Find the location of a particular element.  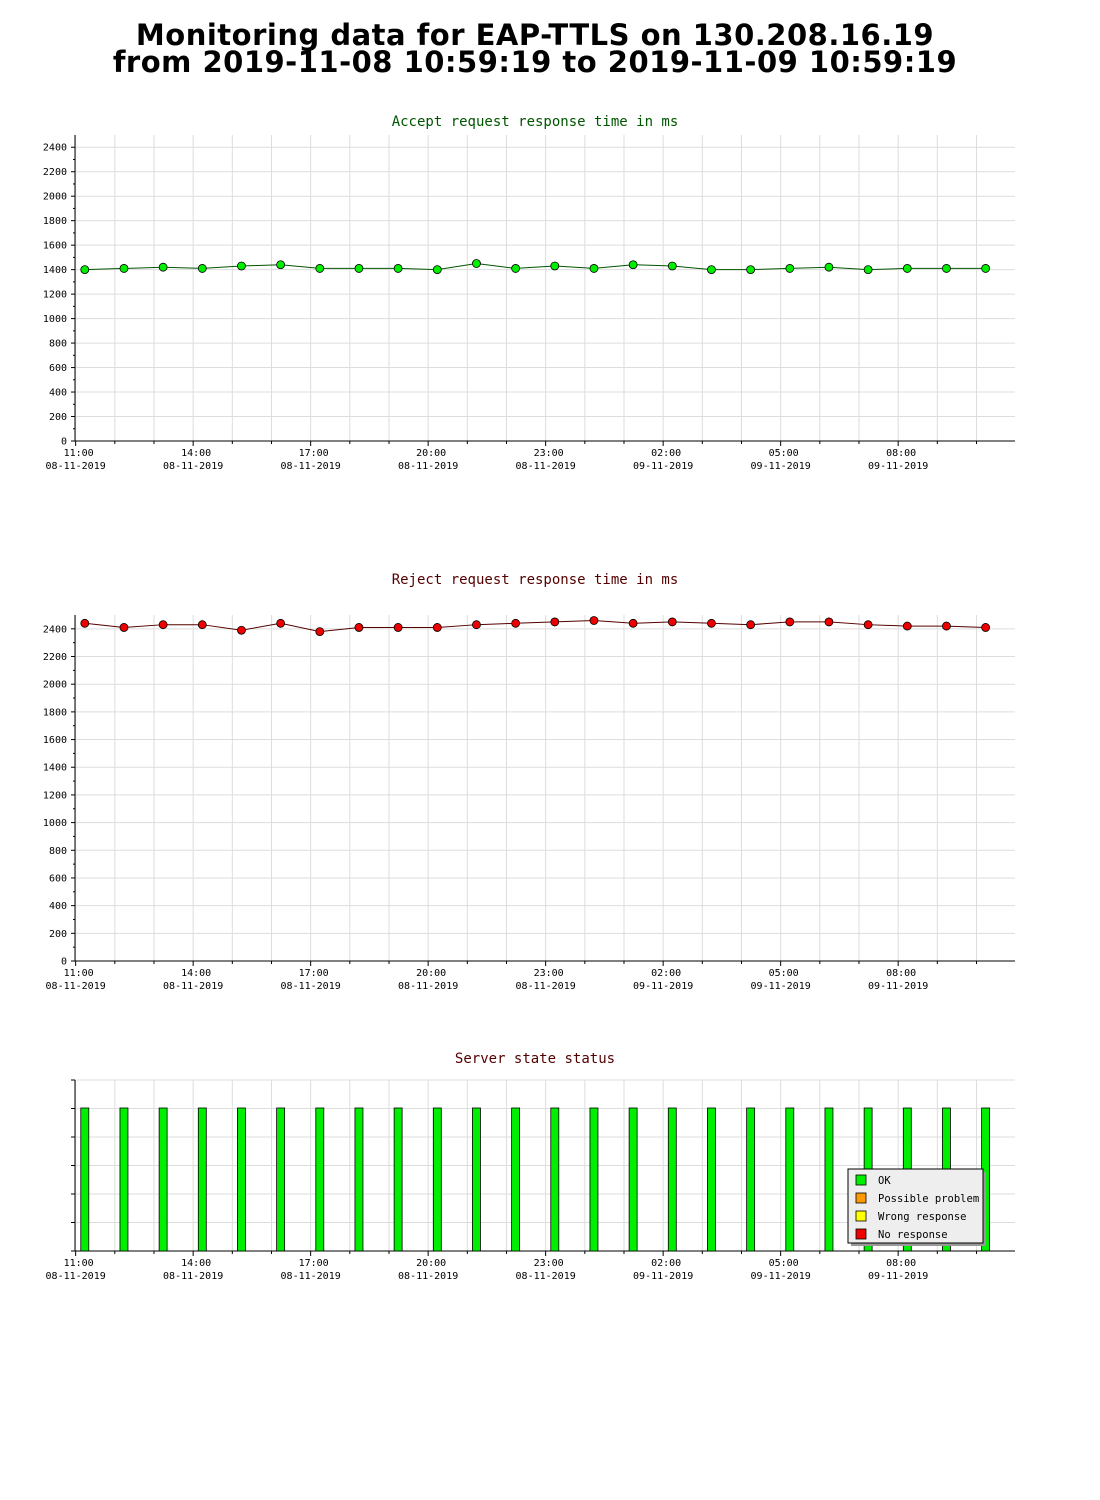

series-line is located at coordinates (535, 626).